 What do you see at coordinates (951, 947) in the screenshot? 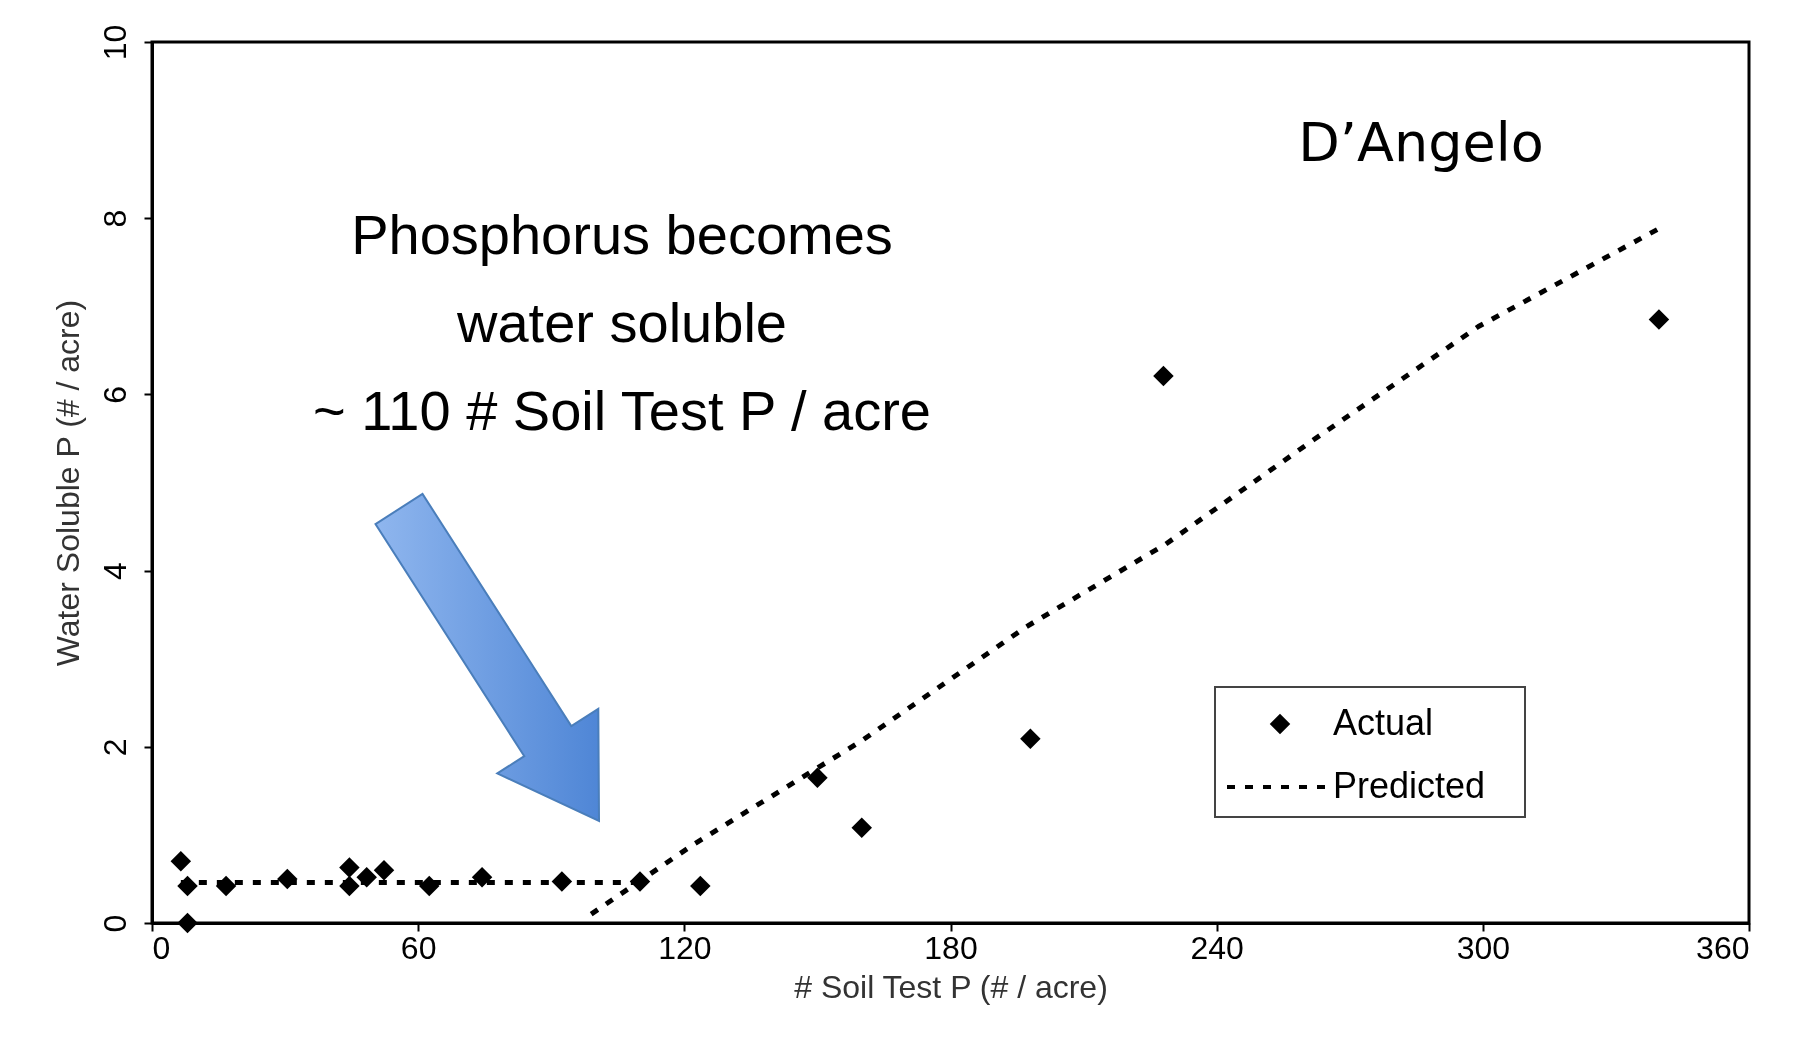
I see `x-tick-label: 180` at bounding box center [951, 947].